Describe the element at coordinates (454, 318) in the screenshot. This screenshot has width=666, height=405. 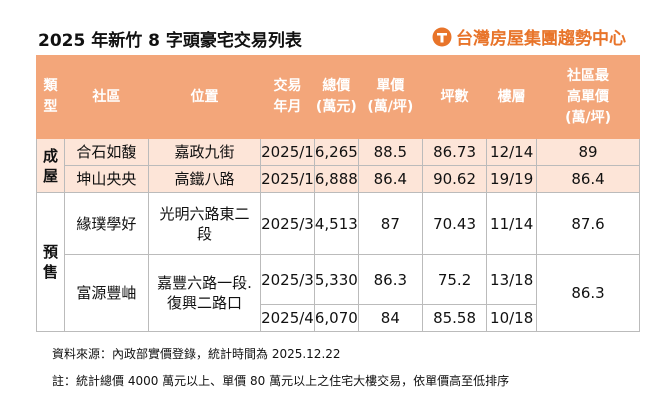
I see `area-cell: 85.58` at that location.